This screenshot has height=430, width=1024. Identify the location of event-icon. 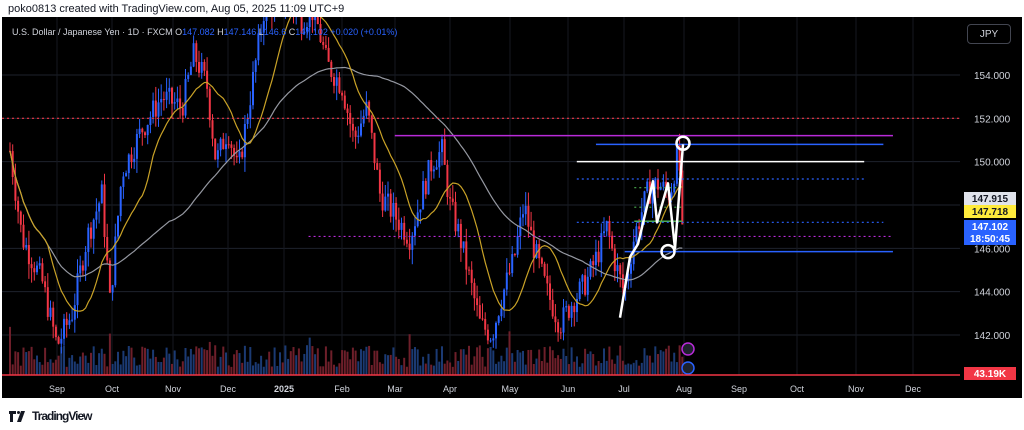
(688, 349).